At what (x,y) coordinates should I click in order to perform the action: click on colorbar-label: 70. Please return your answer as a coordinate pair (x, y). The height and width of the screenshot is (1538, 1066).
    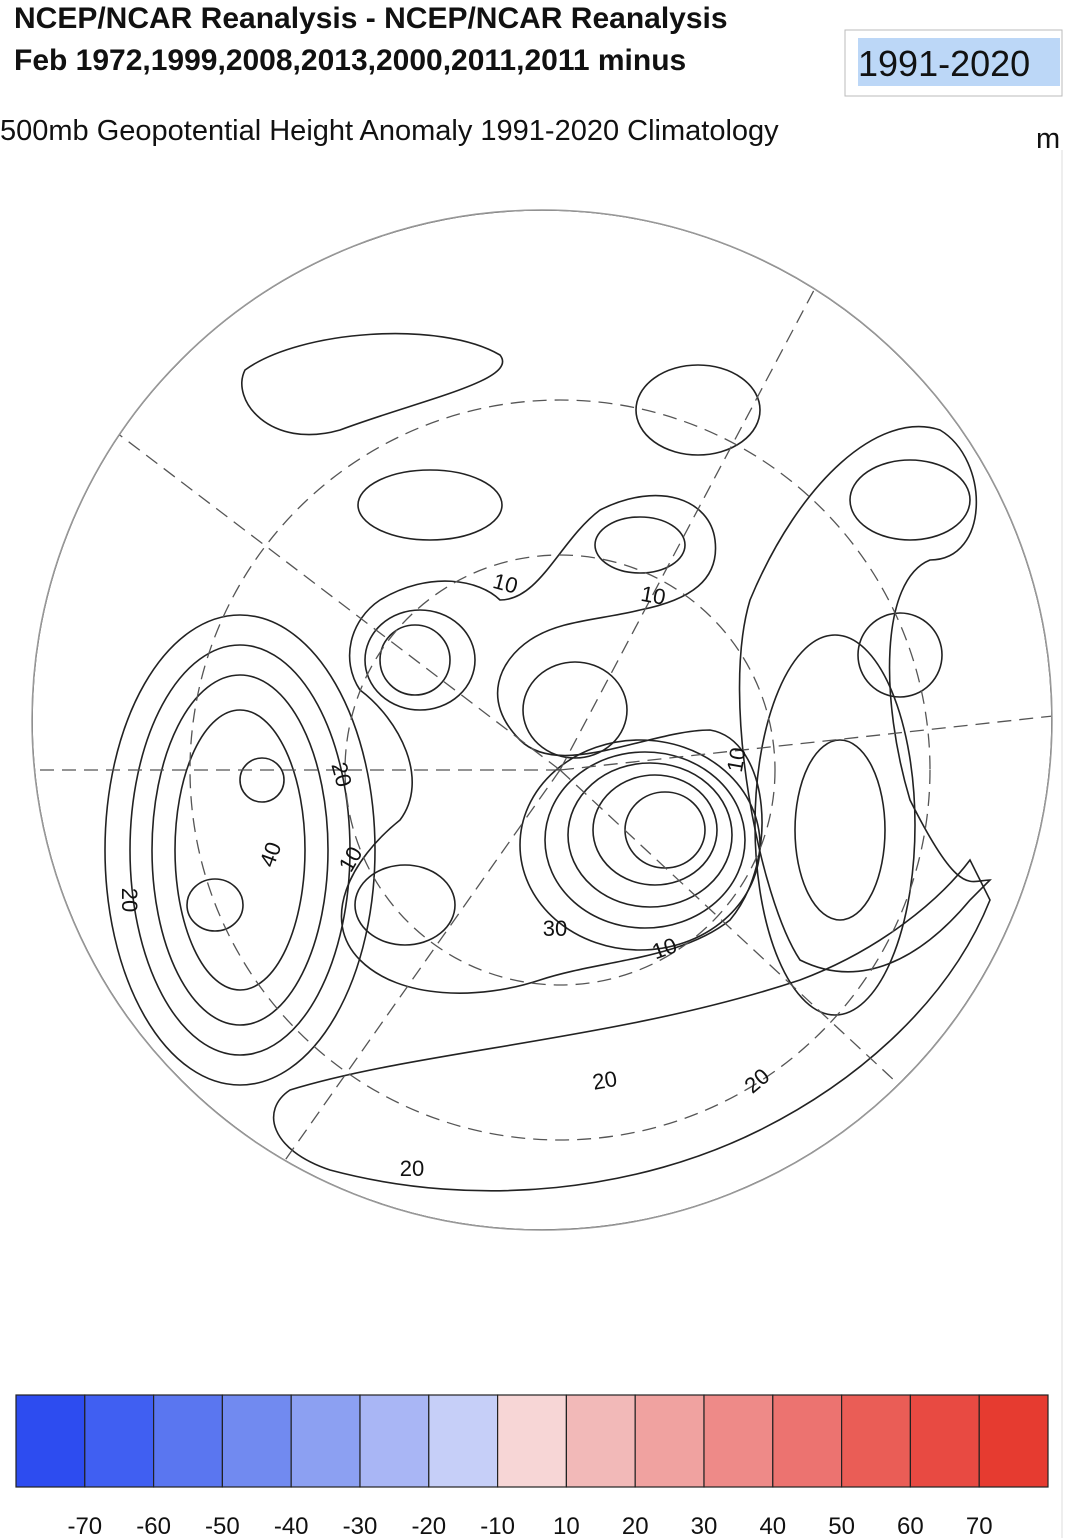
    Looking at the image, I should click on (979, 1525).